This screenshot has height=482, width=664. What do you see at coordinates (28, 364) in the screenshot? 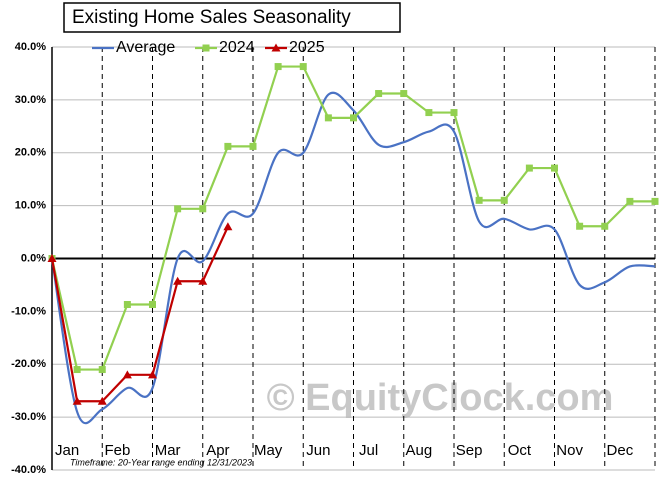
I see `y-tick-label: -20.0%` at bounding box center [28, 364].